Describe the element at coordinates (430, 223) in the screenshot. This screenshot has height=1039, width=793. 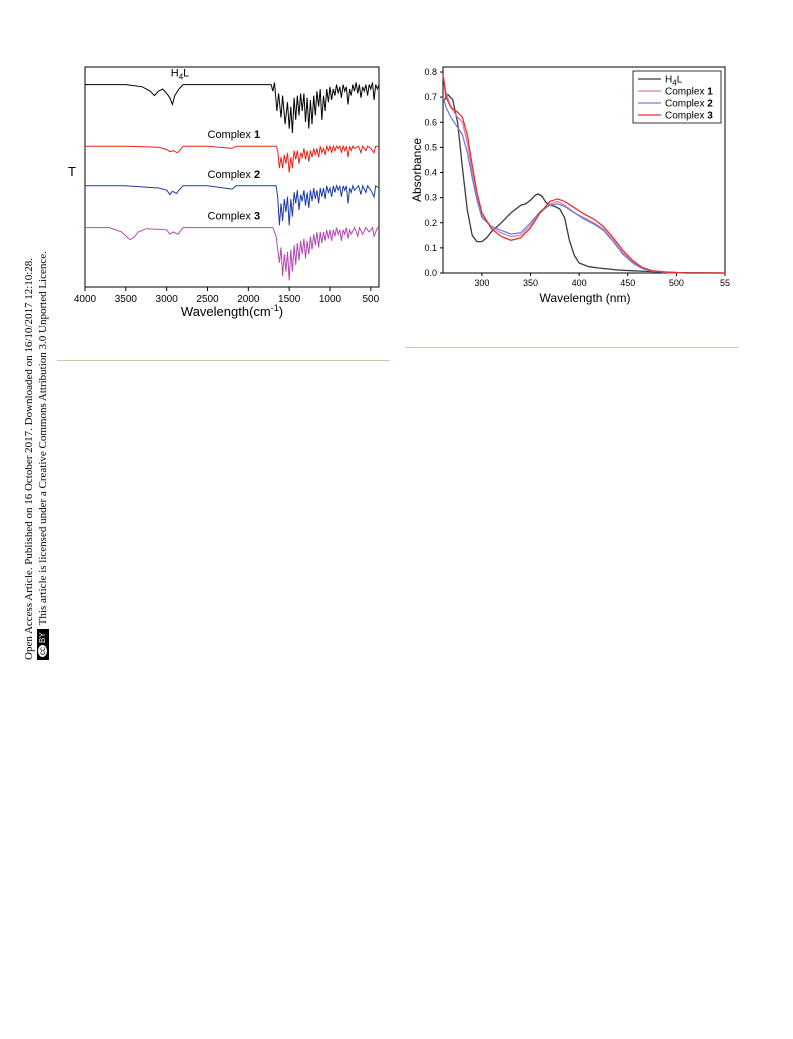
I see `uv-y-tick-label: 0.2` at that location.